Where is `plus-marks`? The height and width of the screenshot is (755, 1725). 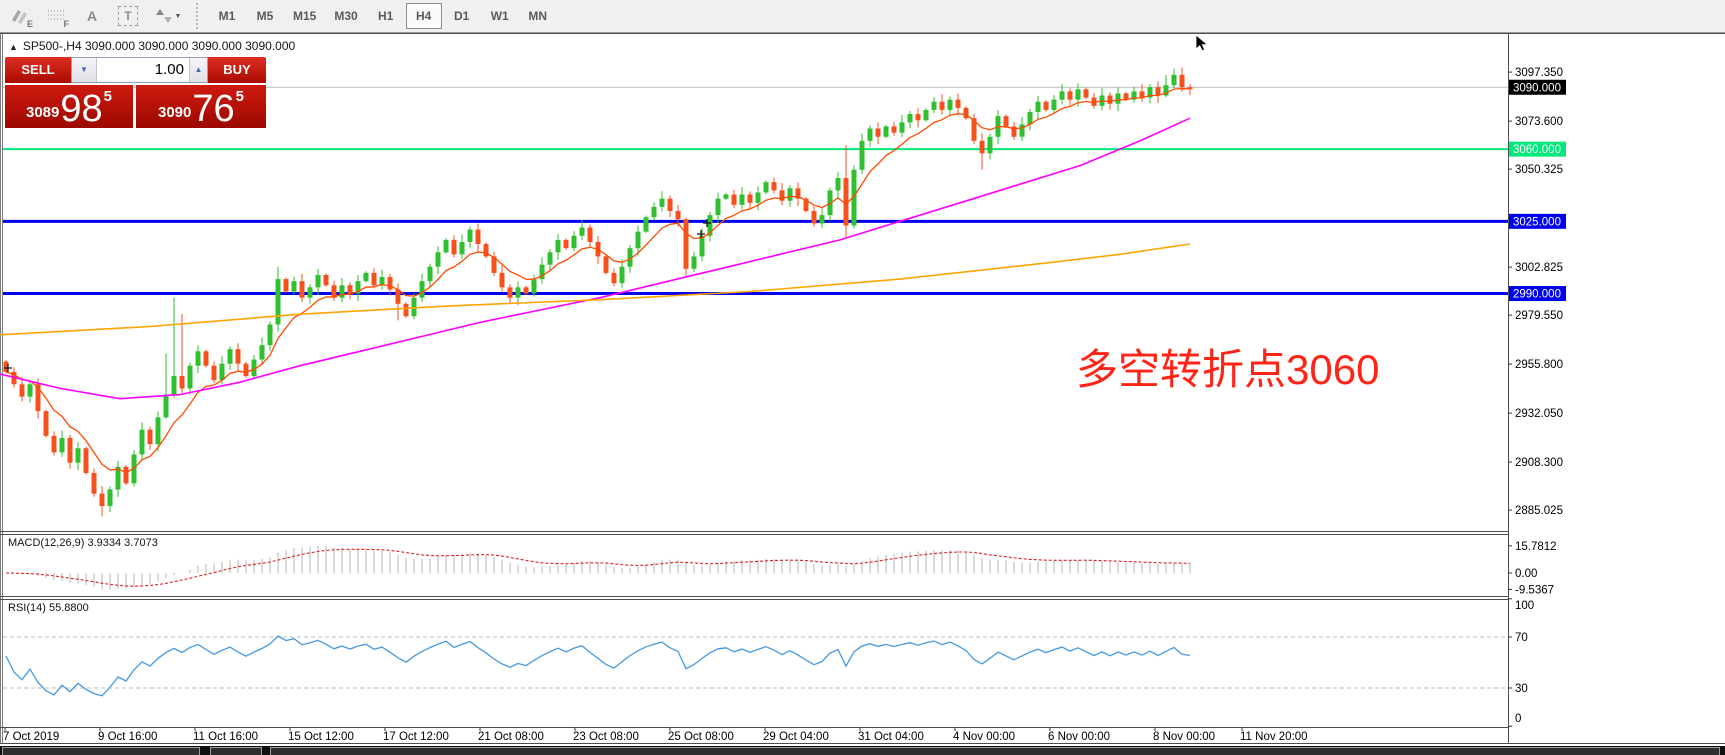 plus-marks is located at coordinates (357, 295).